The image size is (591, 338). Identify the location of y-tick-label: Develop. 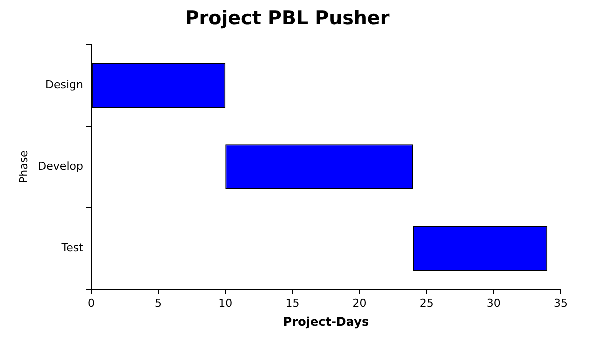
(61, 166).